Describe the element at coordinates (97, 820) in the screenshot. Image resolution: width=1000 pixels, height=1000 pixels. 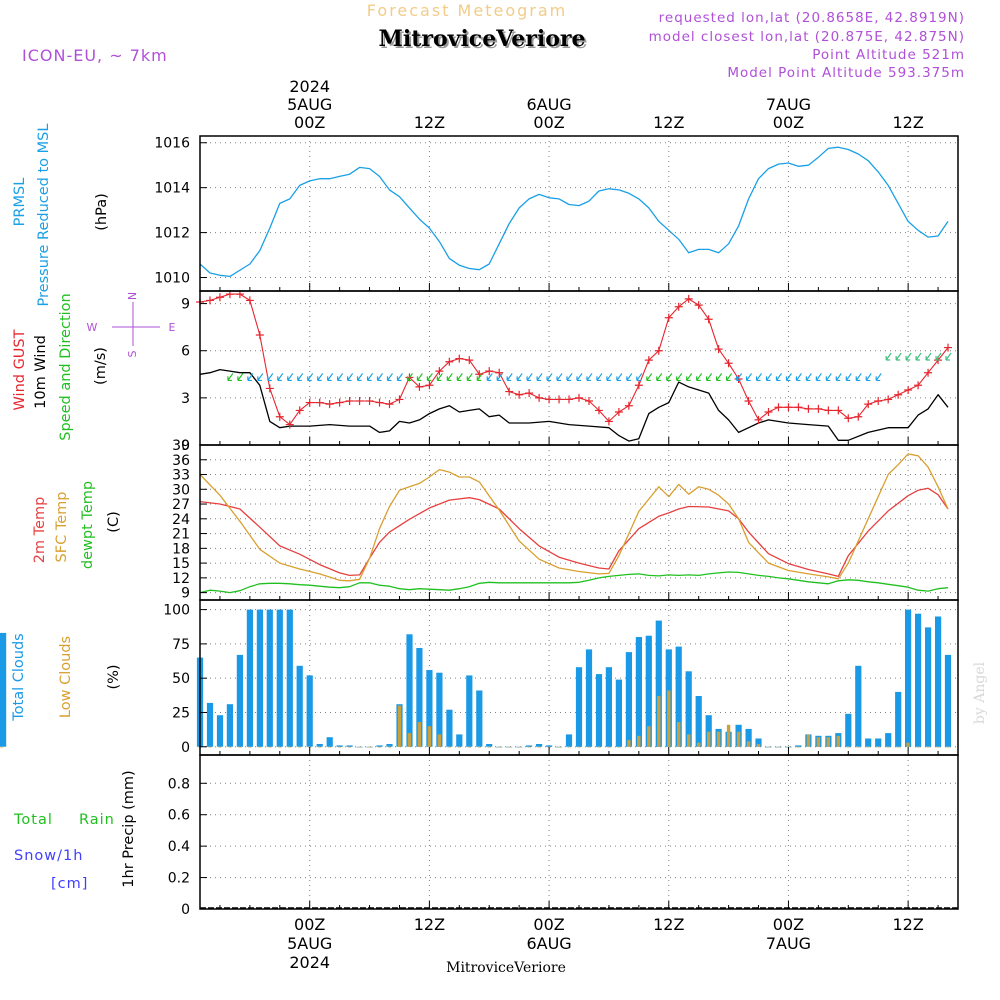
I see `precip-rain-label: Rain` at that location.